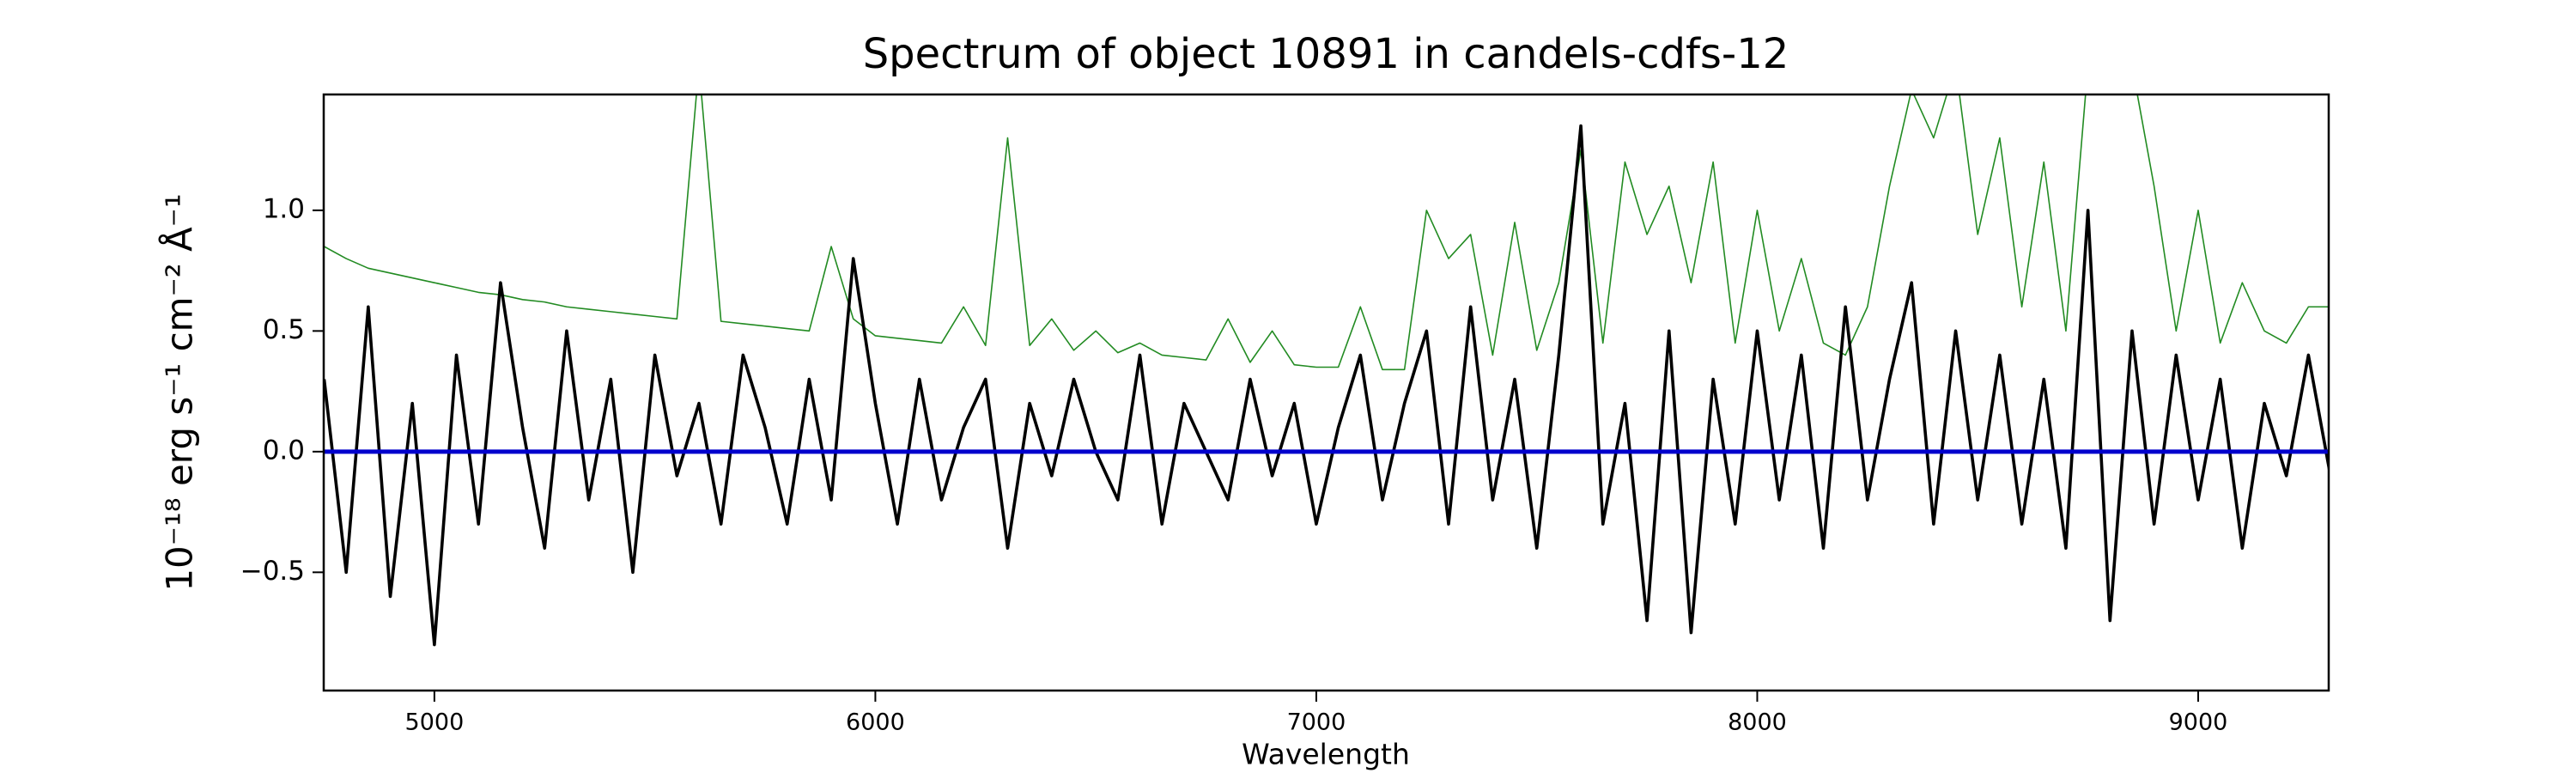 The width and height of the screenshot is (2576, 773). What do you see at coordinates (284, 450) in the screenshot?
I see `y-tick-label: 0.0` at bounding box center [284, 450].